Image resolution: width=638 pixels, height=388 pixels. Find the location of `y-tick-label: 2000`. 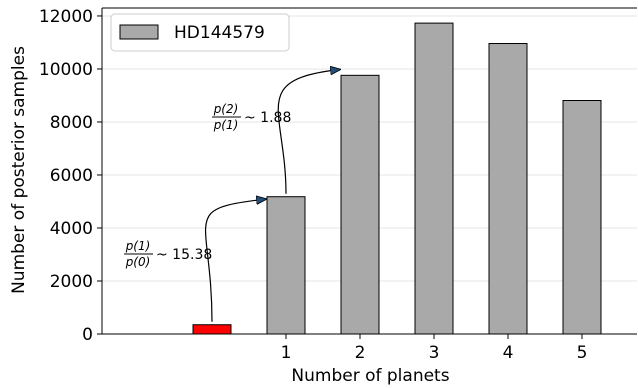

y-tick-label: 2000 is located at coordinates (71, 282).